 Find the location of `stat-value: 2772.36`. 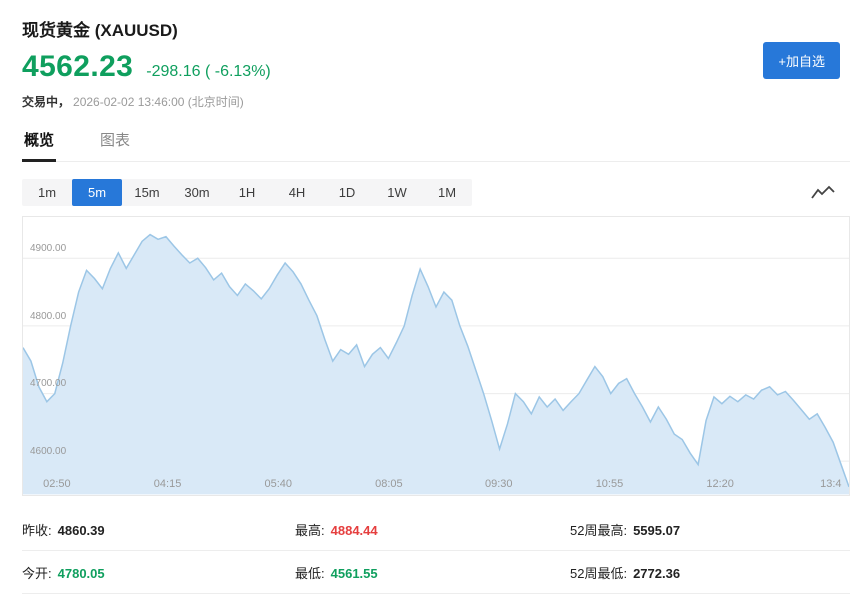

stat-value: 2772.36 is located at coordinates (657, 573).